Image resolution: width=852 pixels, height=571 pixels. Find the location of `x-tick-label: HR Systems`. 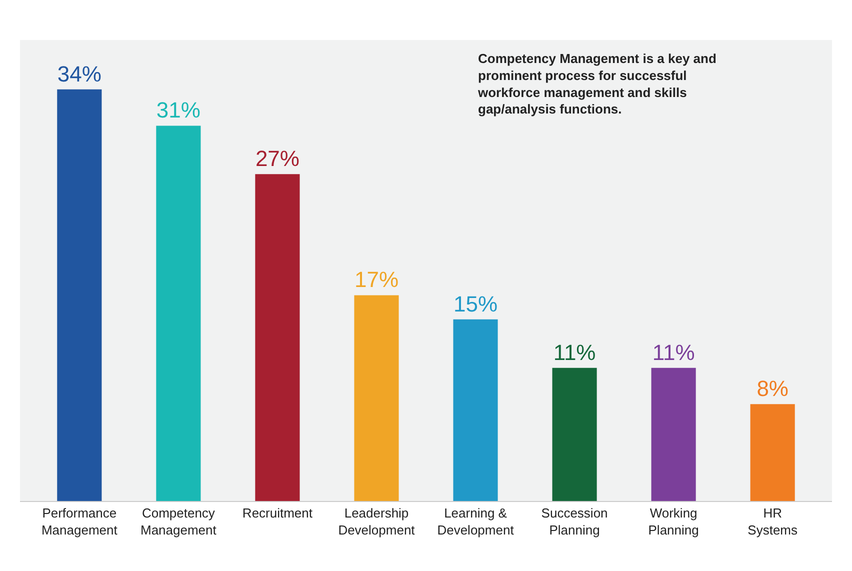

x-tick-label: HR Systems is located at coordinates (773, 522).